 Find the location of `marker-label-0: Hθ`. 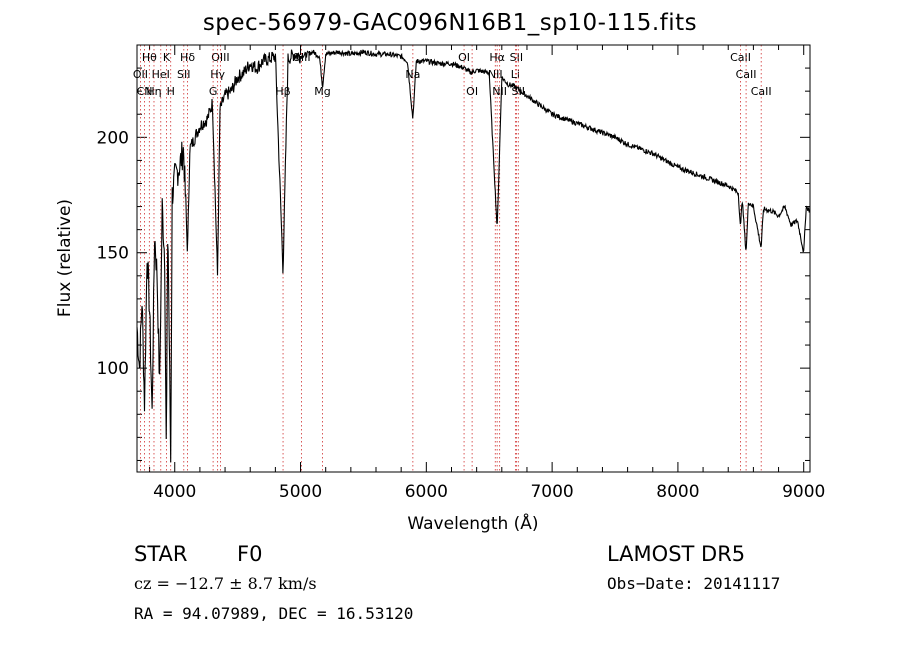

marker-label-0: Hθ is located at coordinates (149, 57).